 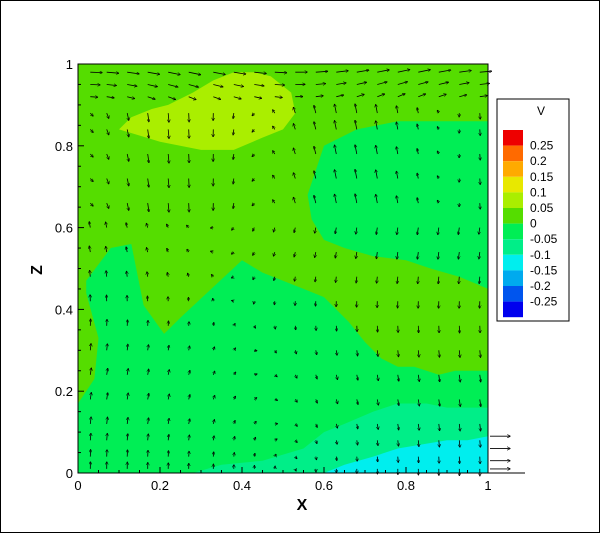 I want to click on legend-label: -0.25, so click(x=544, y=302).